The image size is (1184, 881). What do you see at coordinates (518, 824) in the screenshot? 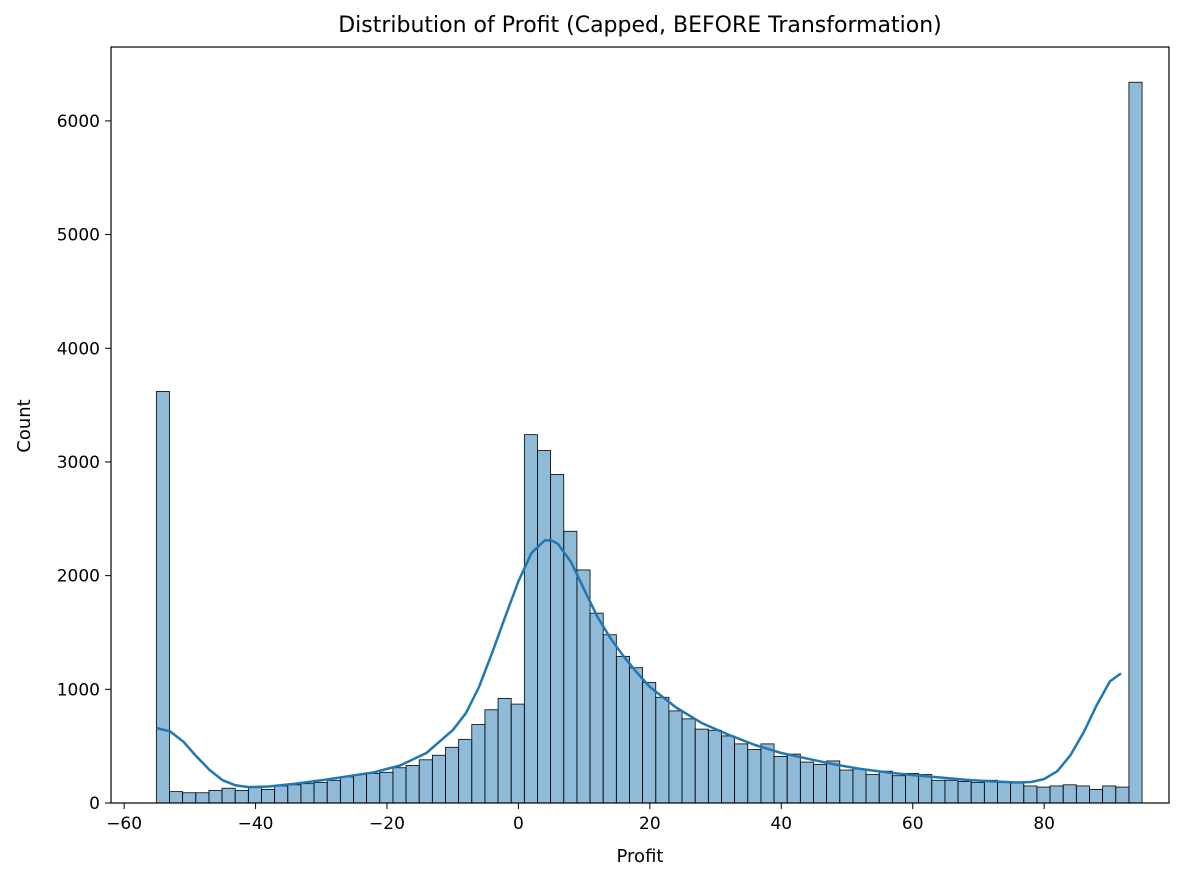
I see `x-tick-label: 0` at bounding box center [518, 824].